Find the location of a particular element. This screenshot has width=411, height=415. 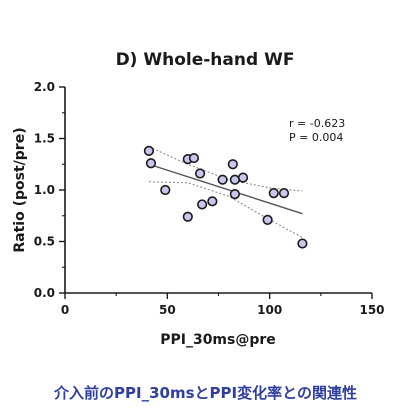

y-axis-label: Ratio (post/pre) is located at coordinates (20, 189).